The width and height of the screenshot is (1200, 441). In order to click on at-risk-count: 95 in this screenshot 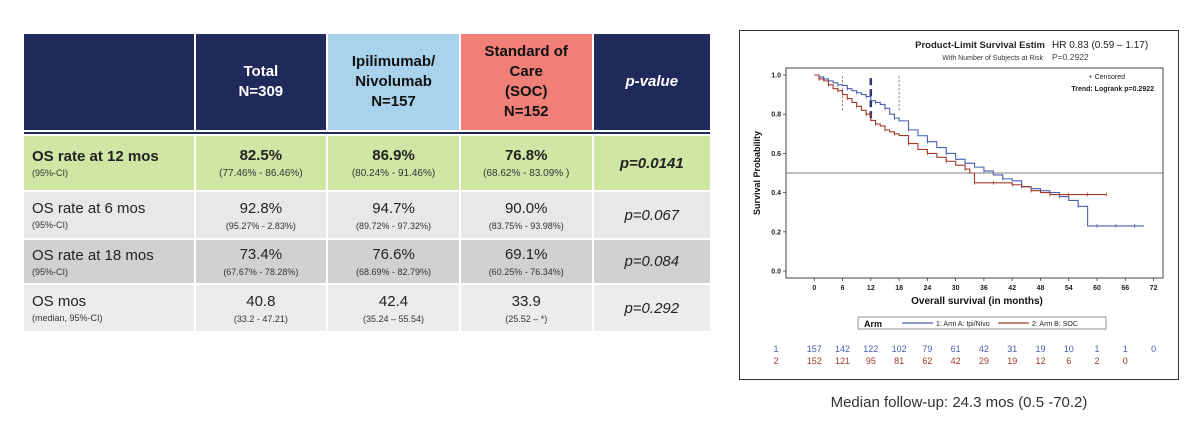, I will do `click(871, 361)`.